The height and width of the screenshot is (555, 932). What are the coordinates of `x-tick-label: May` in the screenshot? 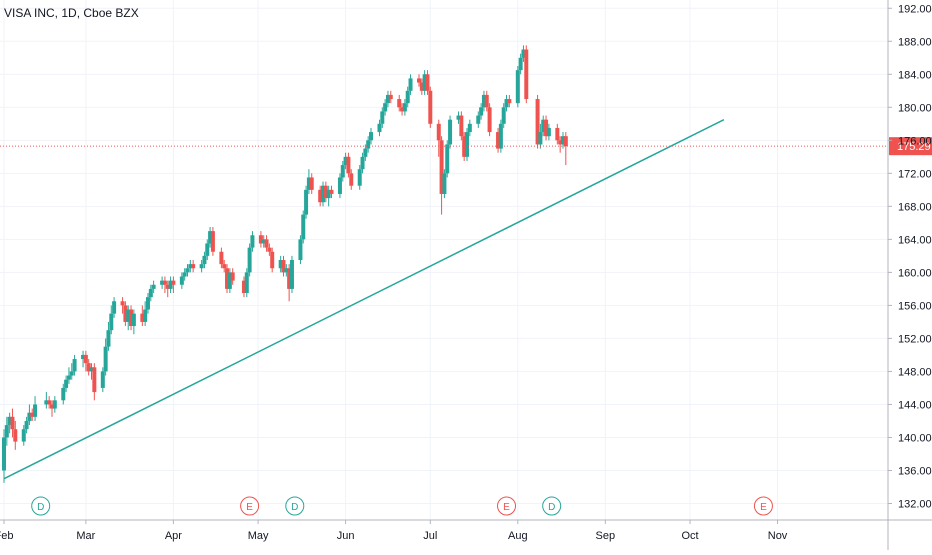 It's located at (258, 536).